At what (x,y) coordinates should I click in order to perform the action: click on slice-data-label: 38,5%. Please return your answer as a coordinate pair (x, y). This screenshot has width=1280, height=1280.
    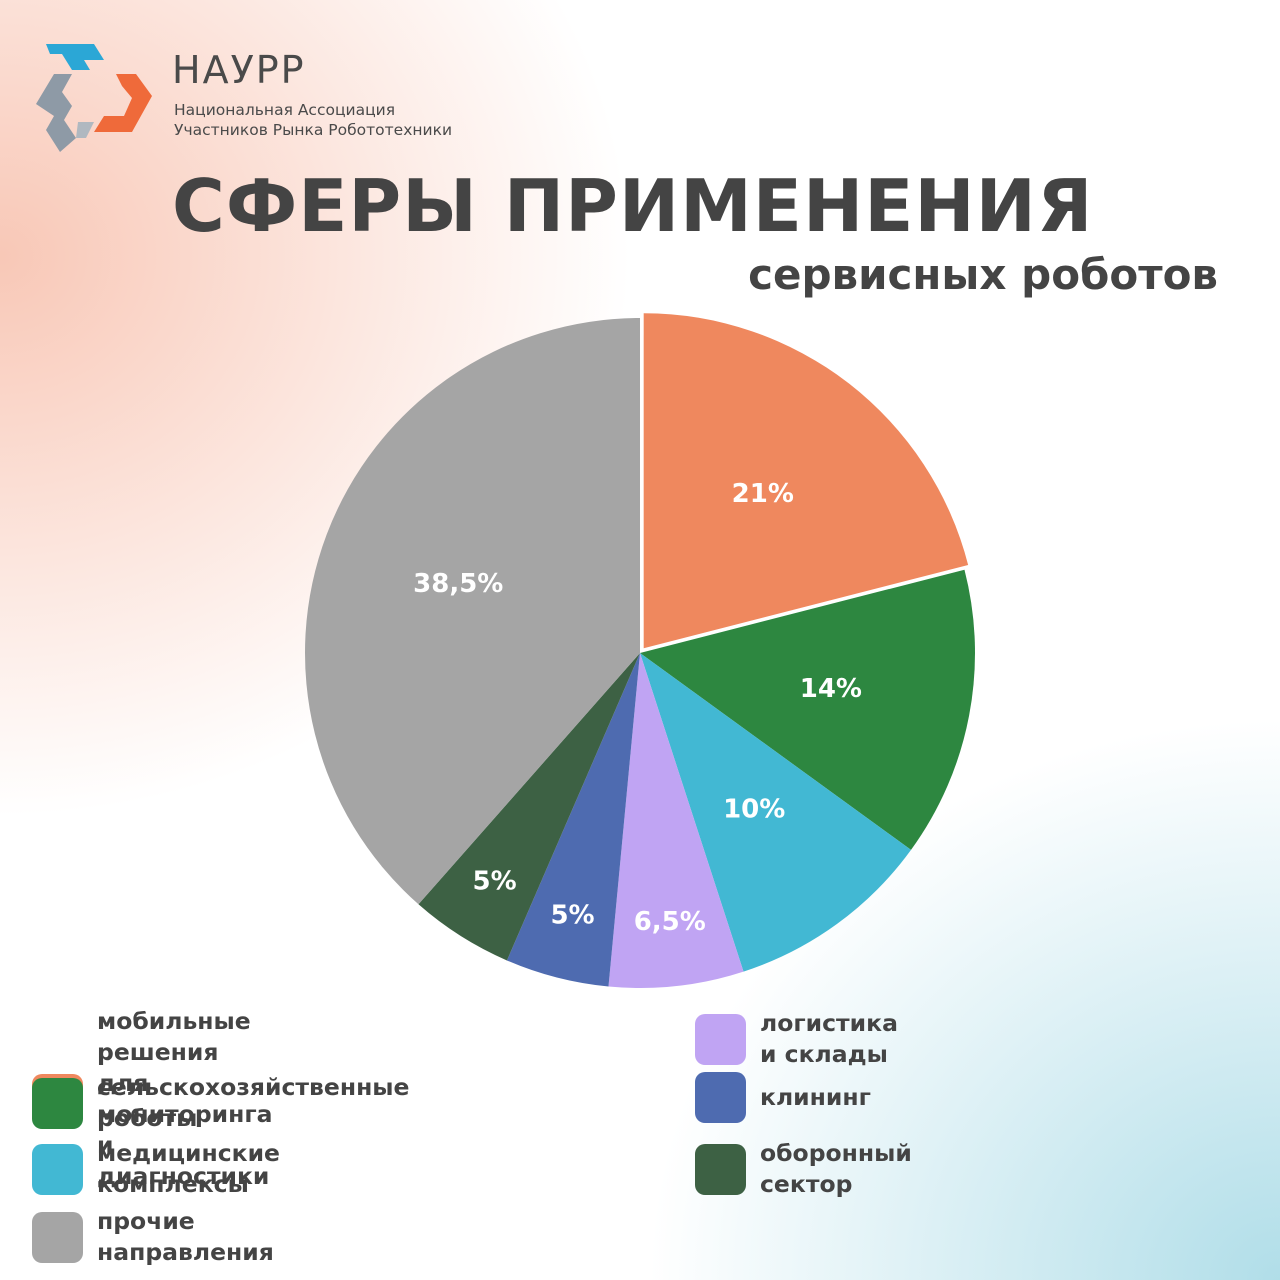
    Looking at the image, I should click on (458, 584).